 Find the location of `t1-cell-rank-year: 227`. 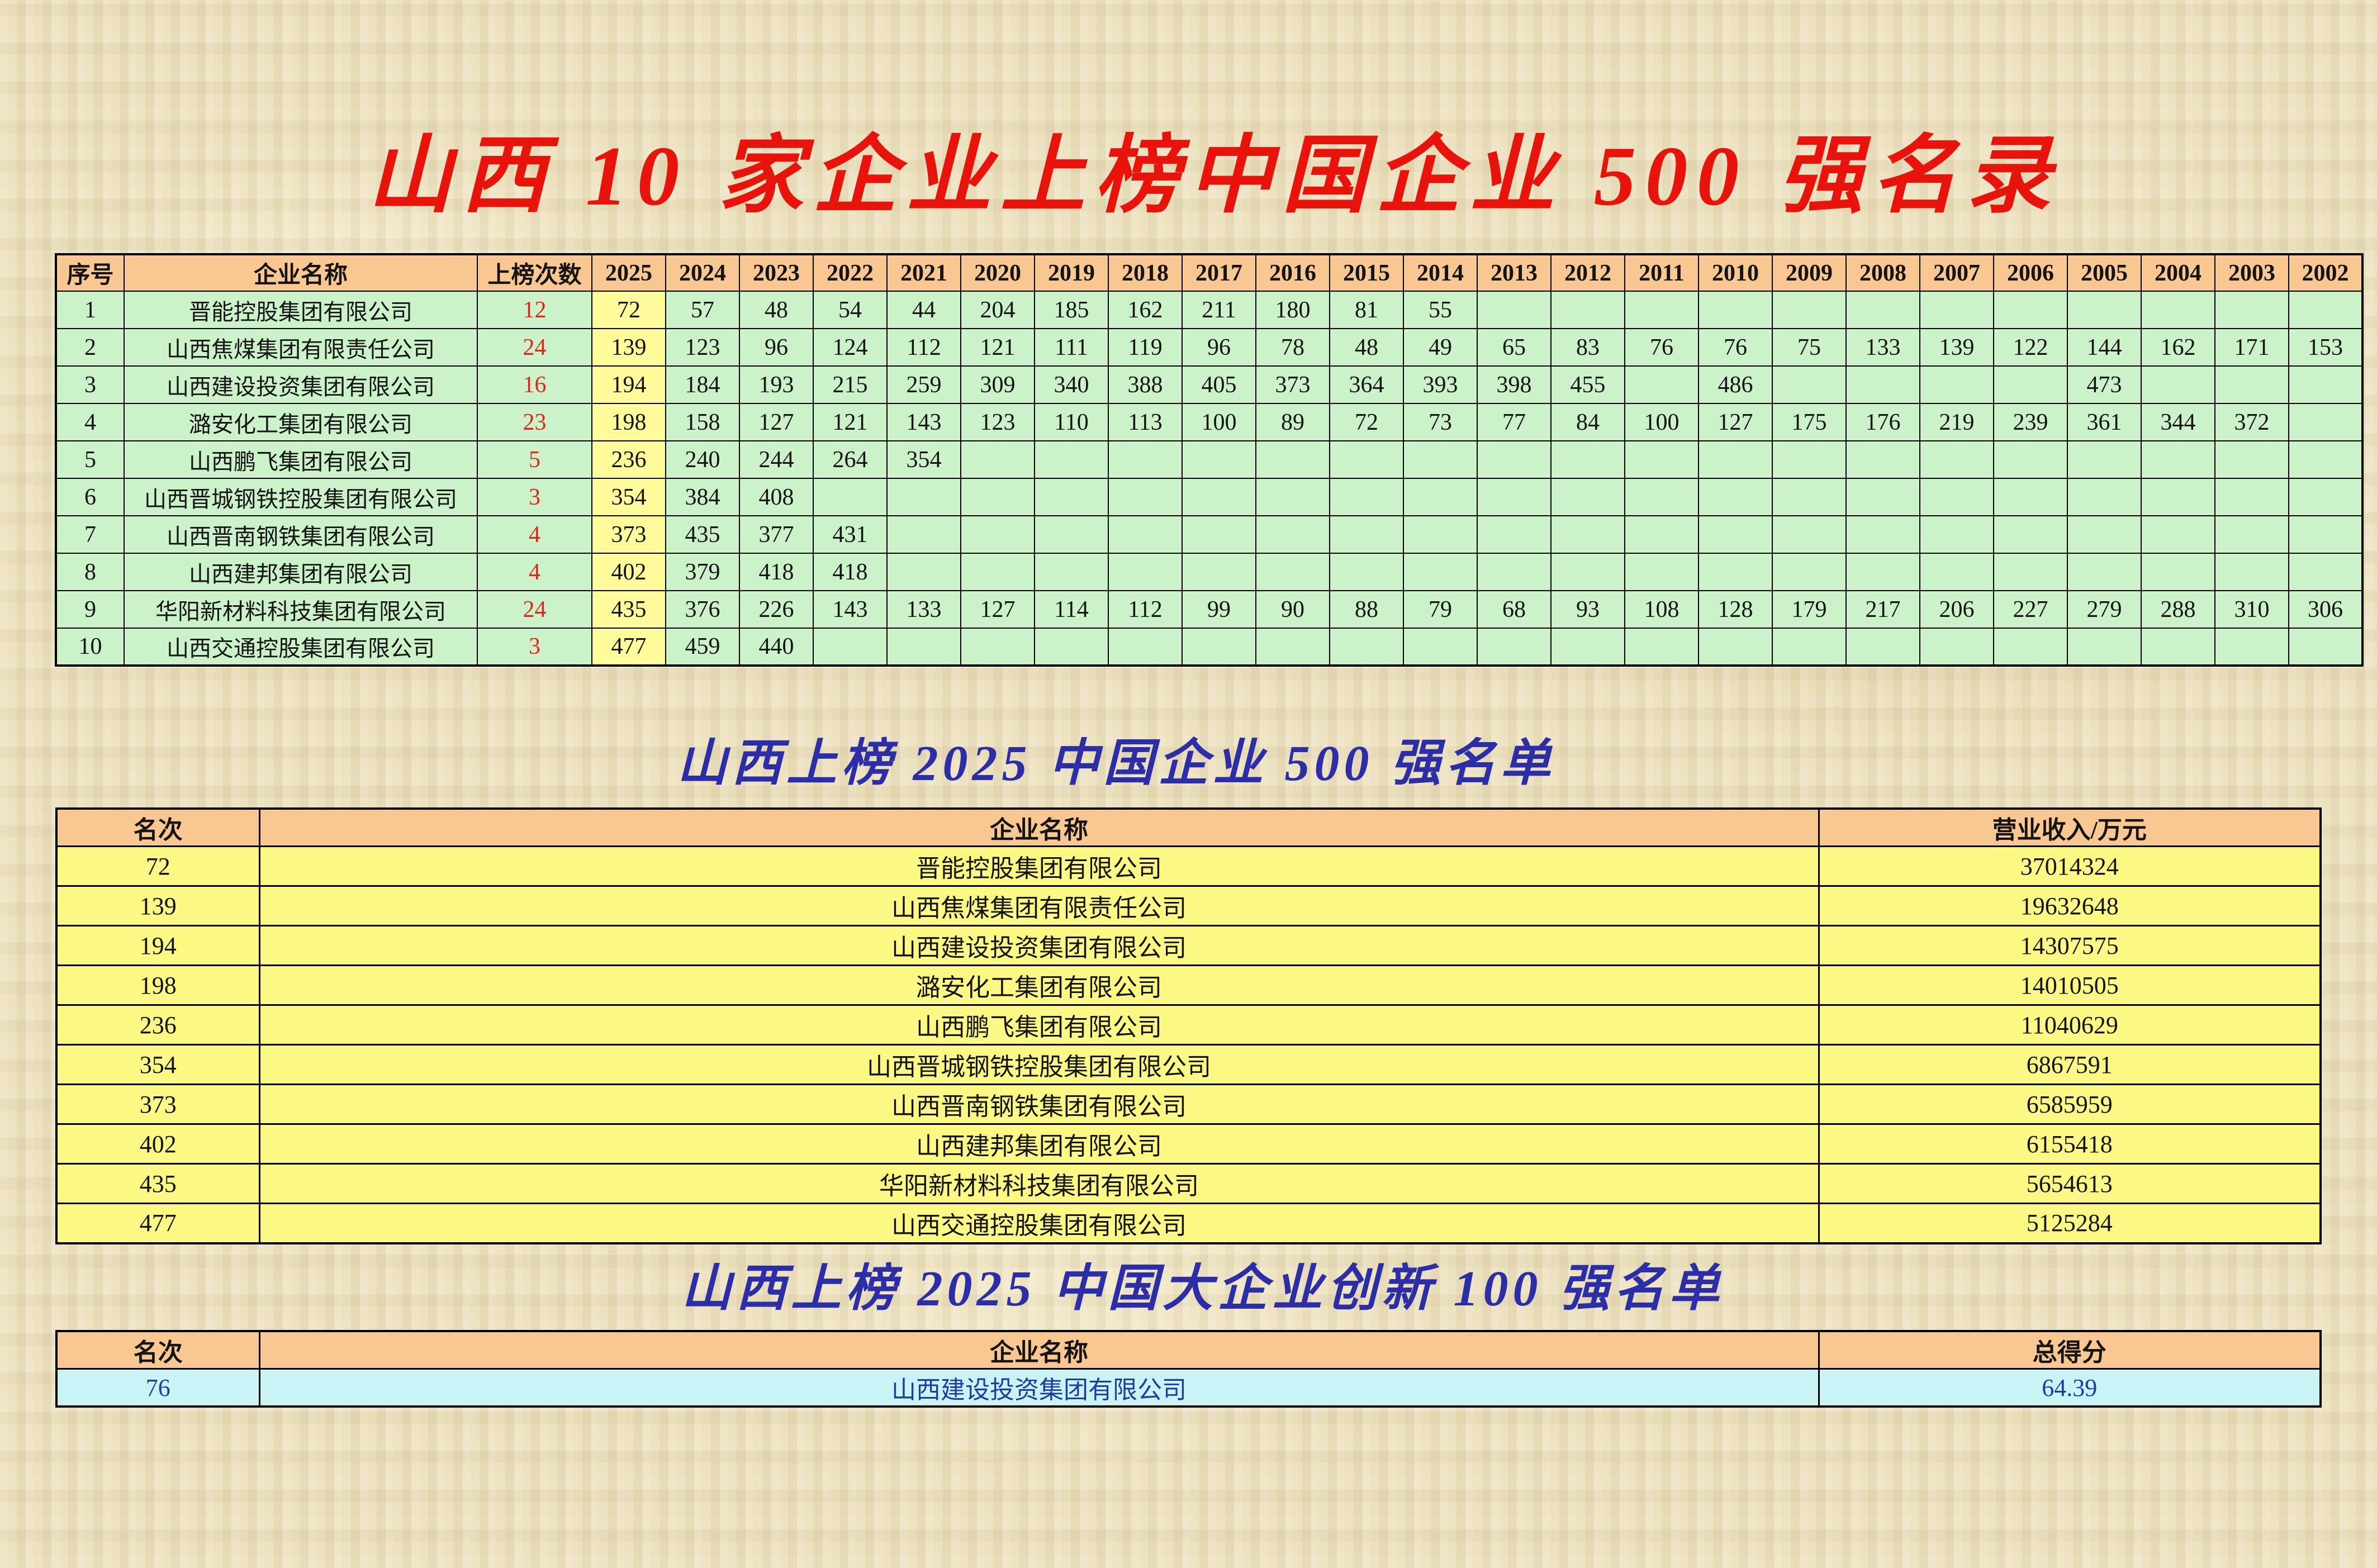

t1-cell-rank-year: 227 is located at coordinates (2030, 609).